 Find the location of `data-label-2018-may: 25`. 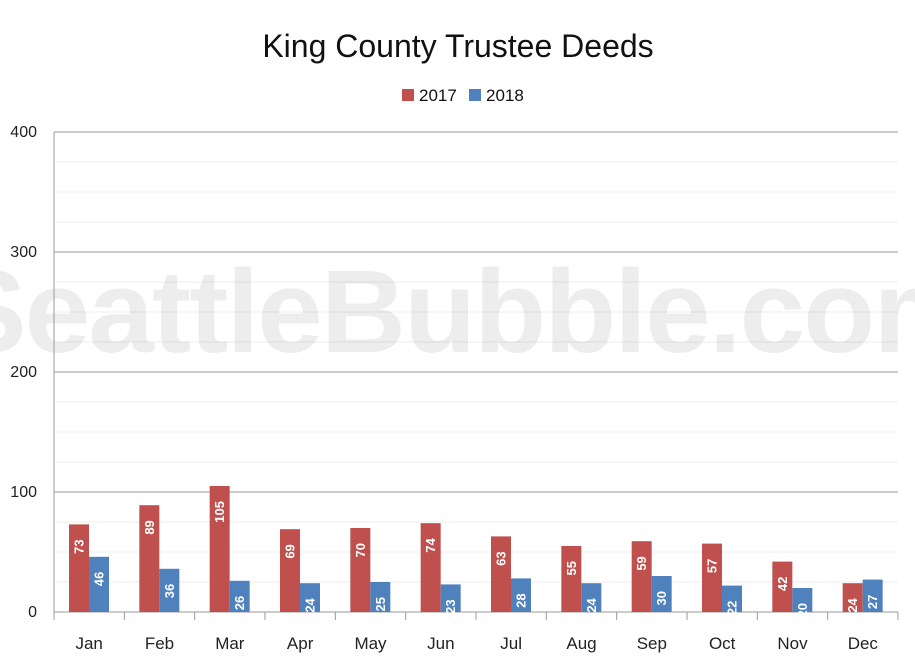

data-label-2018-may: 25 is located at coordinates (380, 604).